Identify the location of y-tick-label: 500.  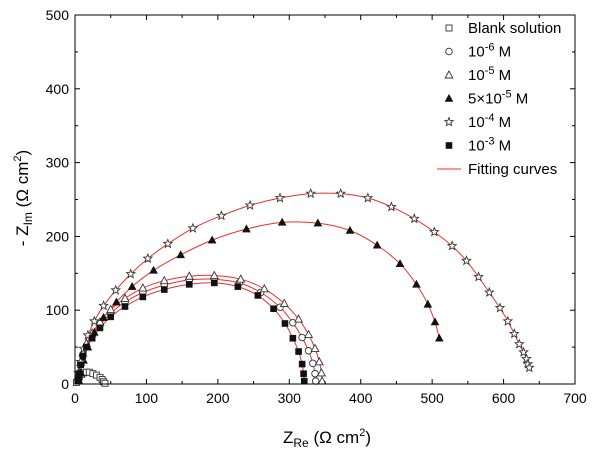
(58, 15).